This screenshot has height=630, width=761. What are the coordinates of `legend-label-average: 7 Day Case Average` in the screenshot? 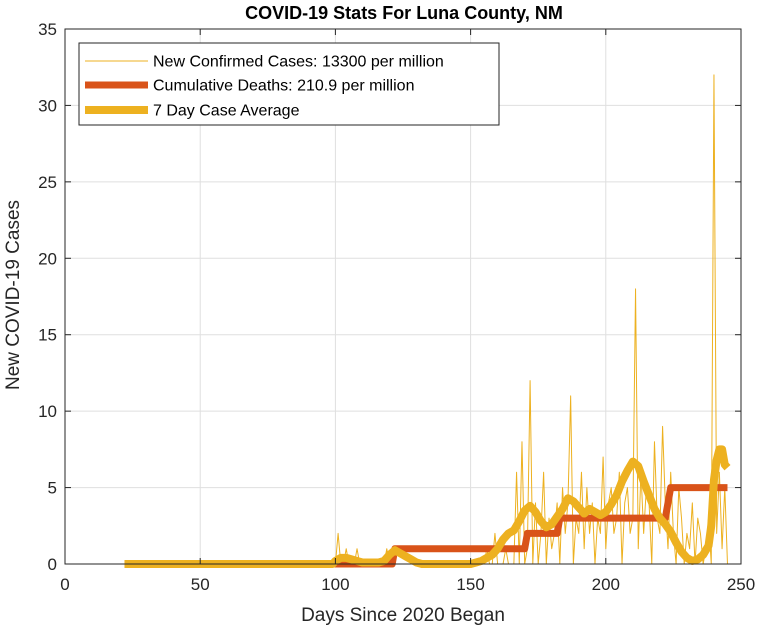 It's located at (226, 111).